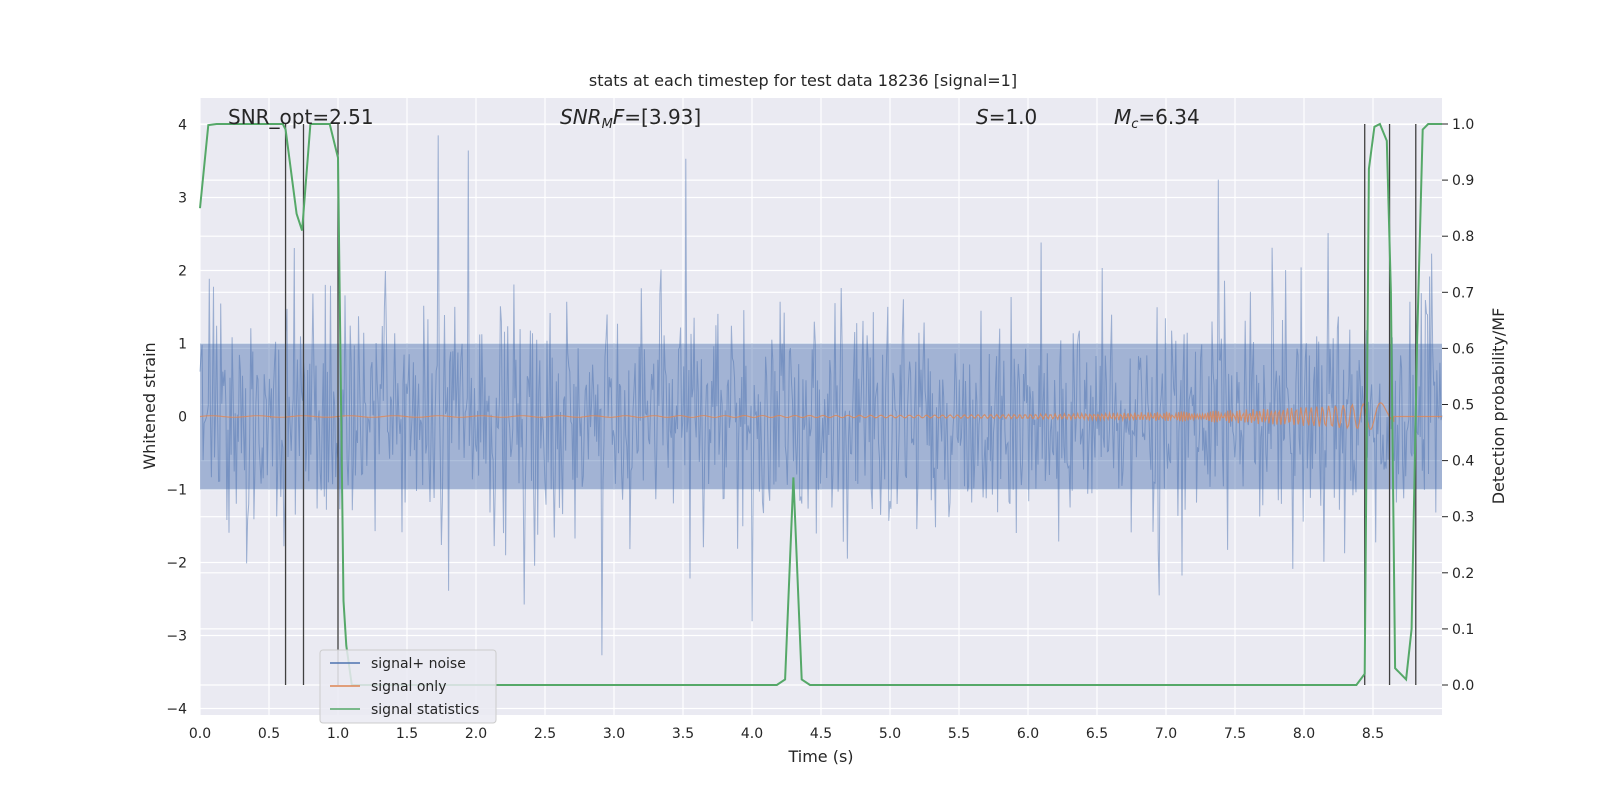 The image size is (1600, 800). Describe the element at coordinates (149, 405) in the screenshot. I see `y-axis-label: Whitened strain` at that location.